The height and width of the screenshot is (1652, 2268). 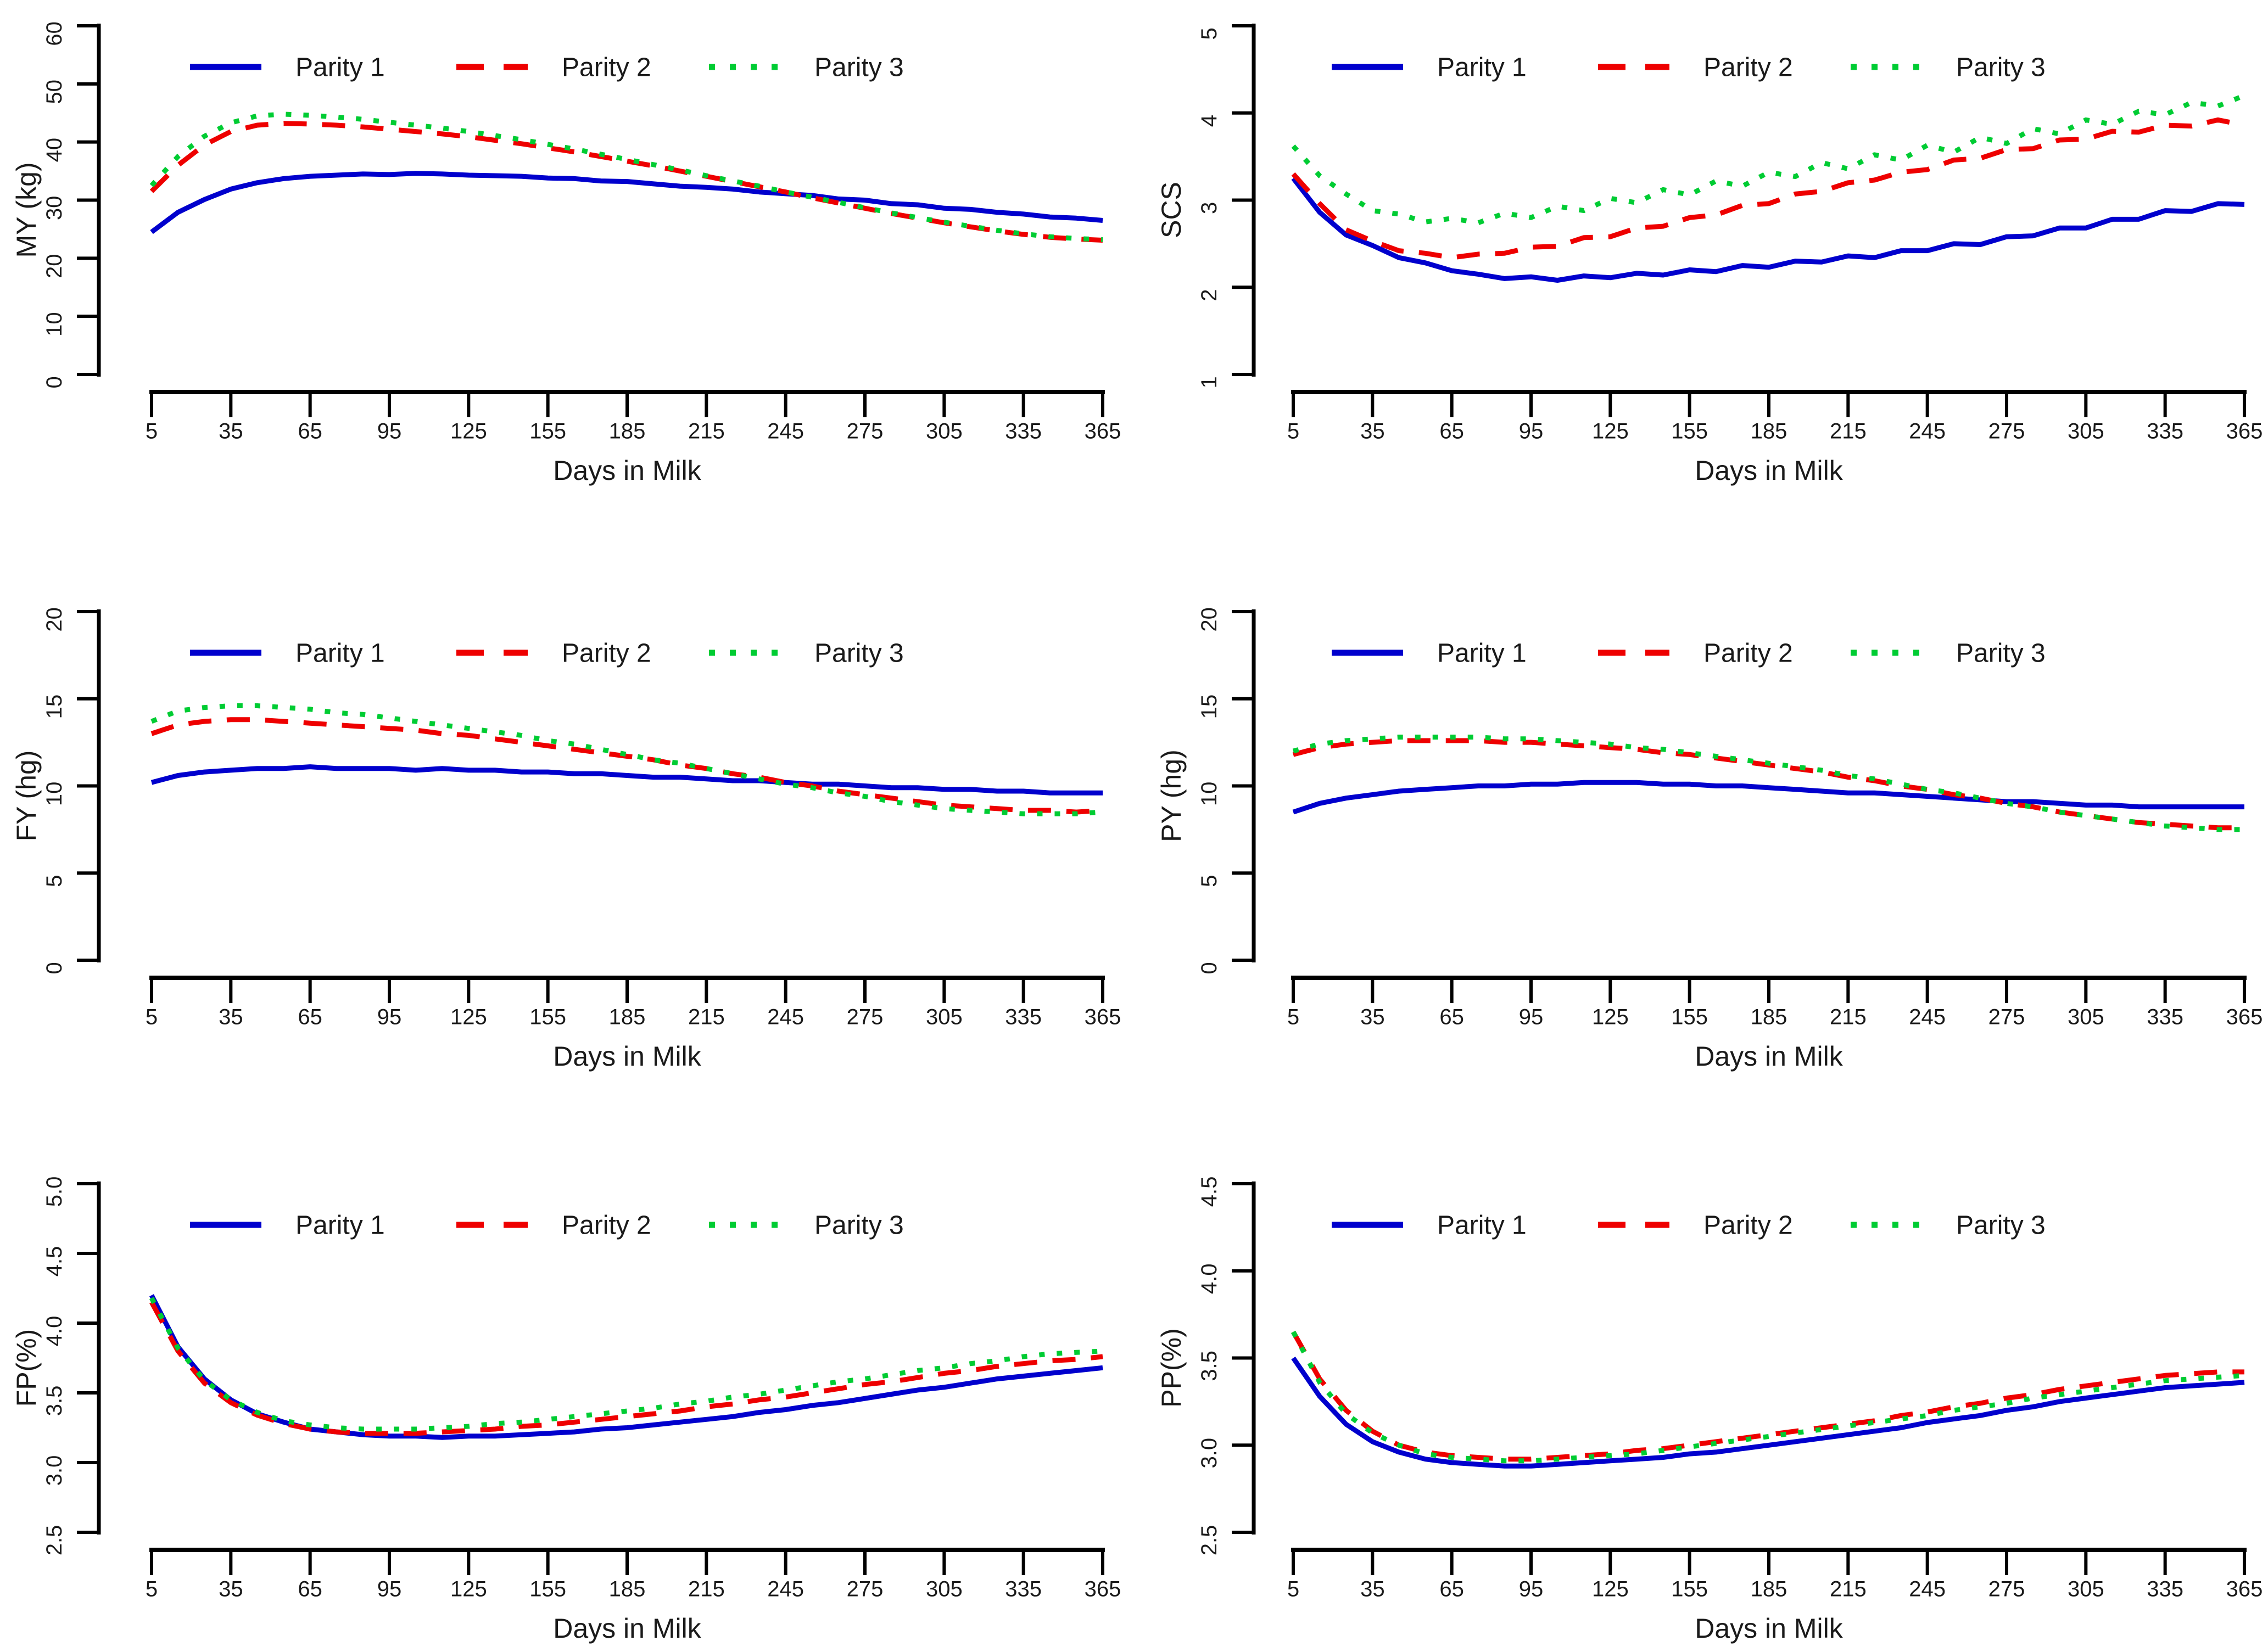 What do you see at coordinates (54, 968) in the screenshot?
I see `y-tick-label: 0` at bounding box center [54, 968].